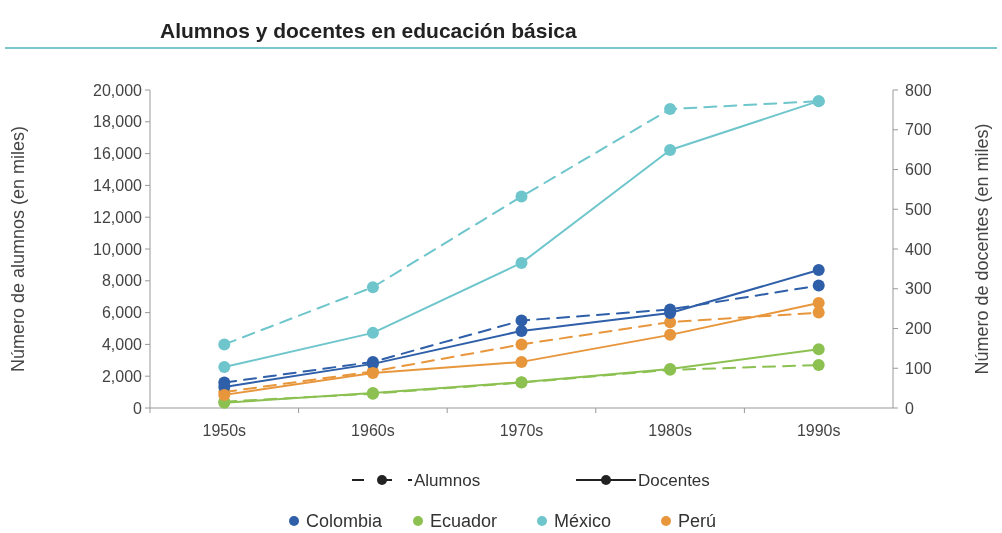 Image resolution: width=1002 pixels, height=533 pixels. I want to click on y2-tick-label: 400, so click(918, 249).